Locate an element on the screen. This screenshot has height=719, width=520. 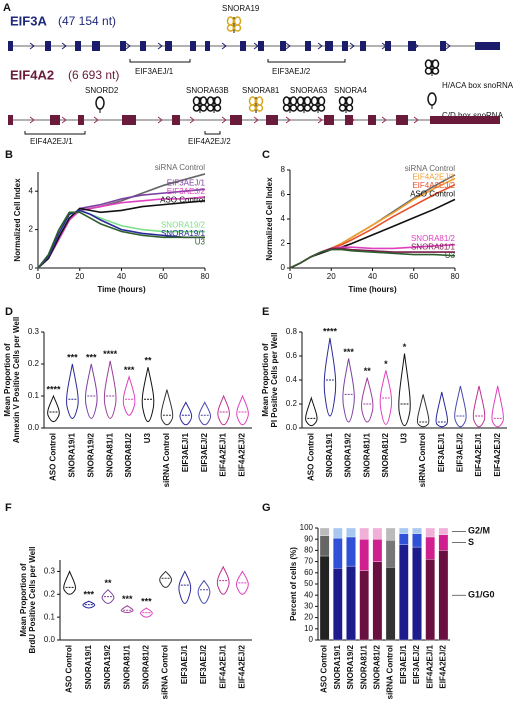
x-axis-label: Time (hours) is located at coordinates (372, 289).